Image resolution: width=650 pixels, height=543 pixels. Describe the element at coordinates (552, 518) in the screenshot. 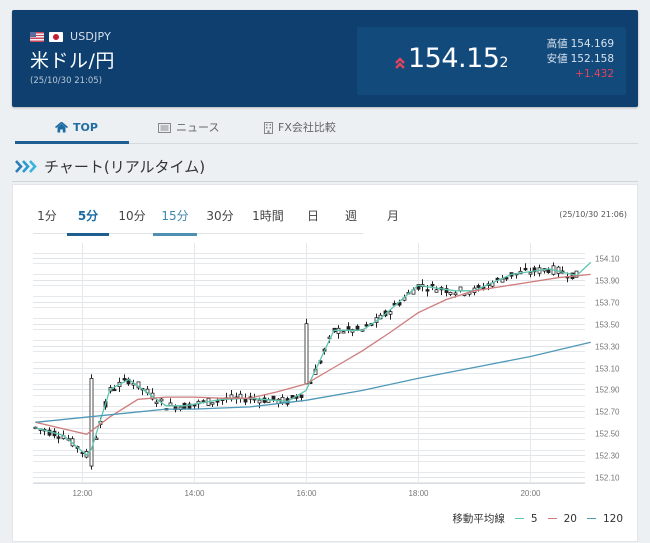

I see `ma20-swatch-icon` at that location.